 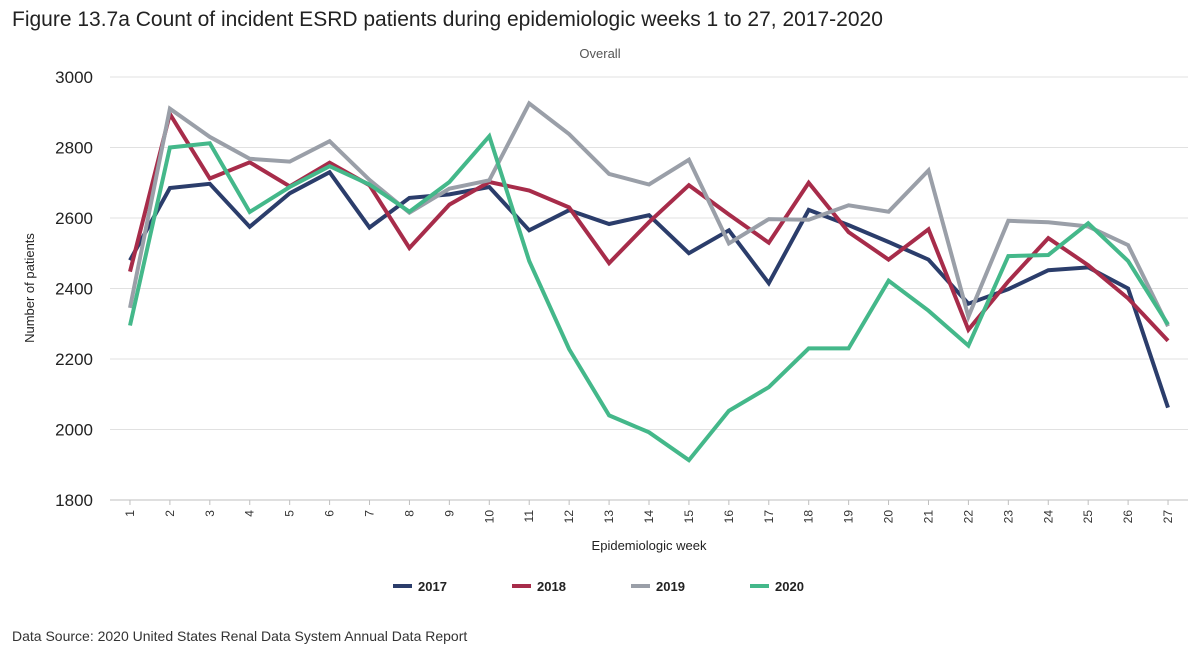 What do you see at coordinates (609, 517) in the screenshot?
I see `x-tick-label: 13` at bounding box center [609, 517].